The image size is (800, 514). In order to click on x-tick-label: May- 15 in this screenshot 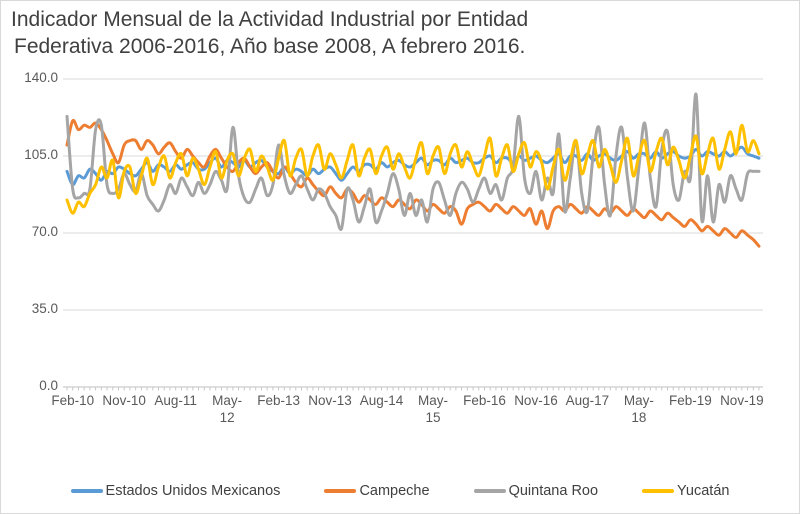, I will do `click(433, 409)`.